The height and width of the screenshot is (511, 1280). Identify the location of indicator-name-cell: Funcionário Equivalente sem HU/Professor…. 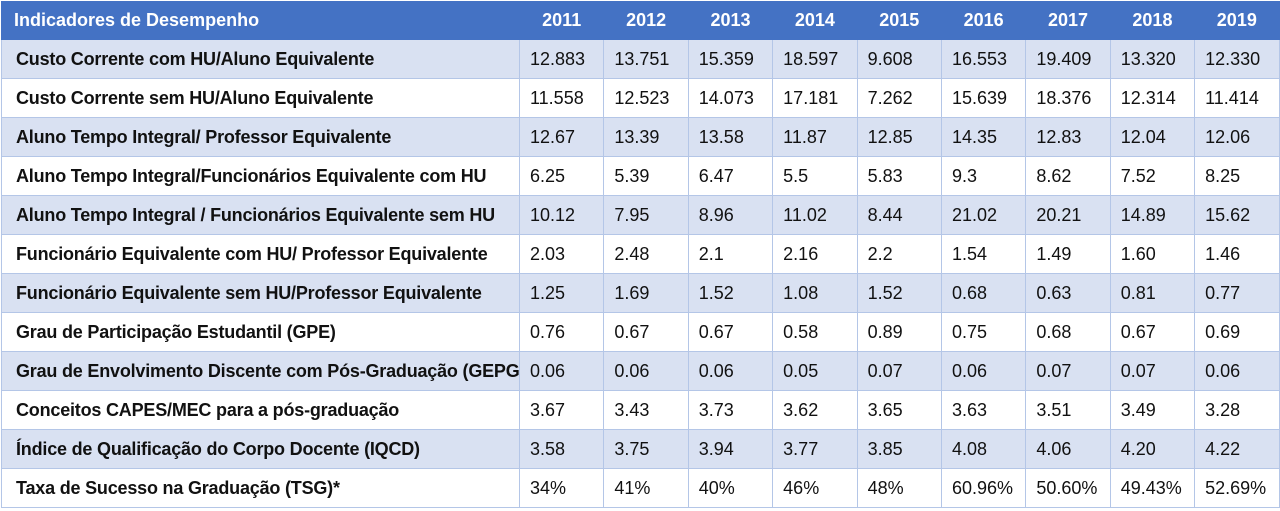
(260, 293).